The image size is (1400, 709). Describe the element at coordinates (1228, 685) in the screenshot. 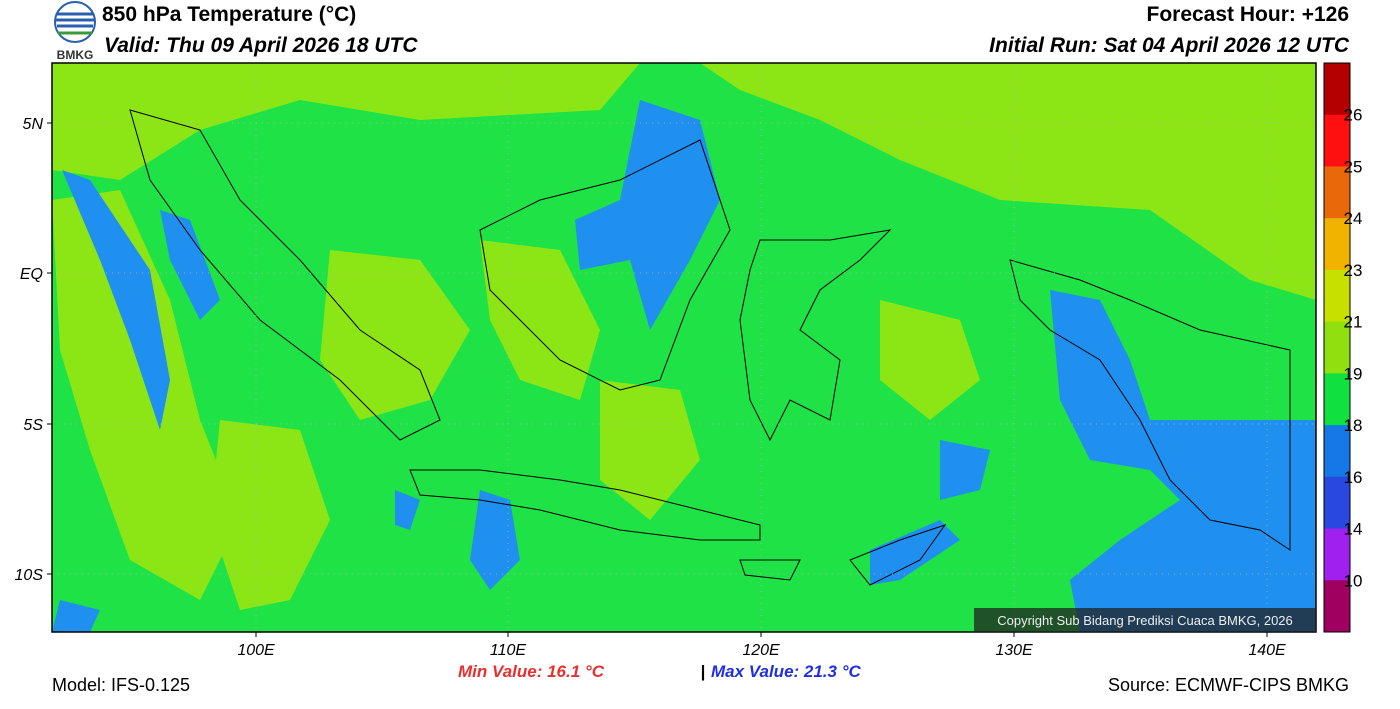

I see `source: Source: ECMWF-CIPS BMKG` at that location.